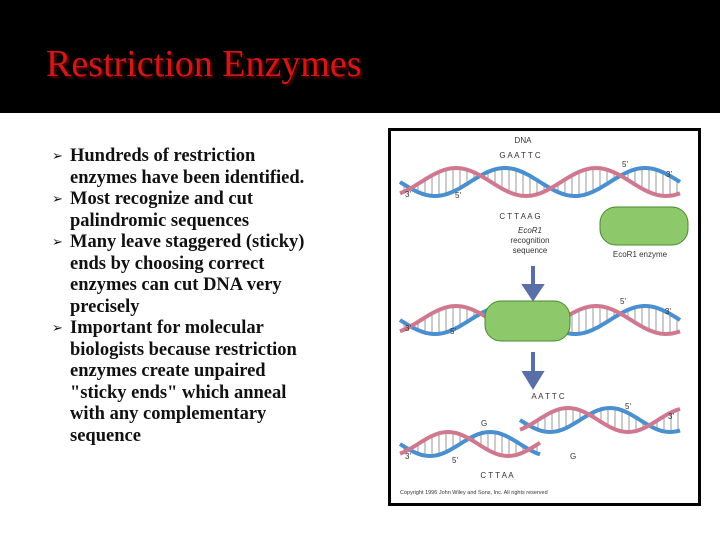  What do you see at coordinates (524, 140) in the screenshot?
I see `label: DNA` at bounding box center [524, 140].